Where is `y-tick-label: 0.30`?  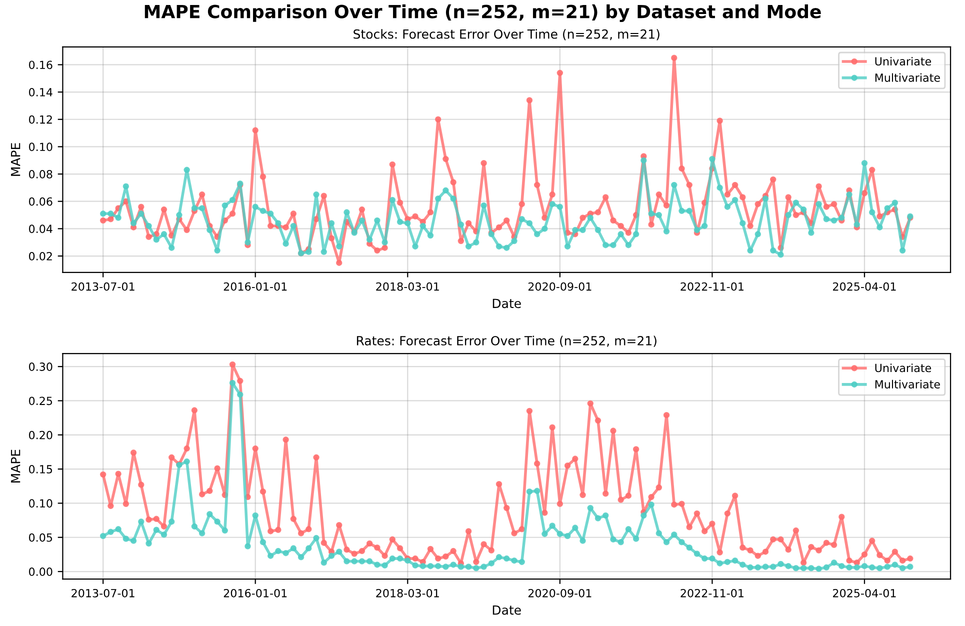
y-tick-label: 0.30 is located at coordinates (40, 366).